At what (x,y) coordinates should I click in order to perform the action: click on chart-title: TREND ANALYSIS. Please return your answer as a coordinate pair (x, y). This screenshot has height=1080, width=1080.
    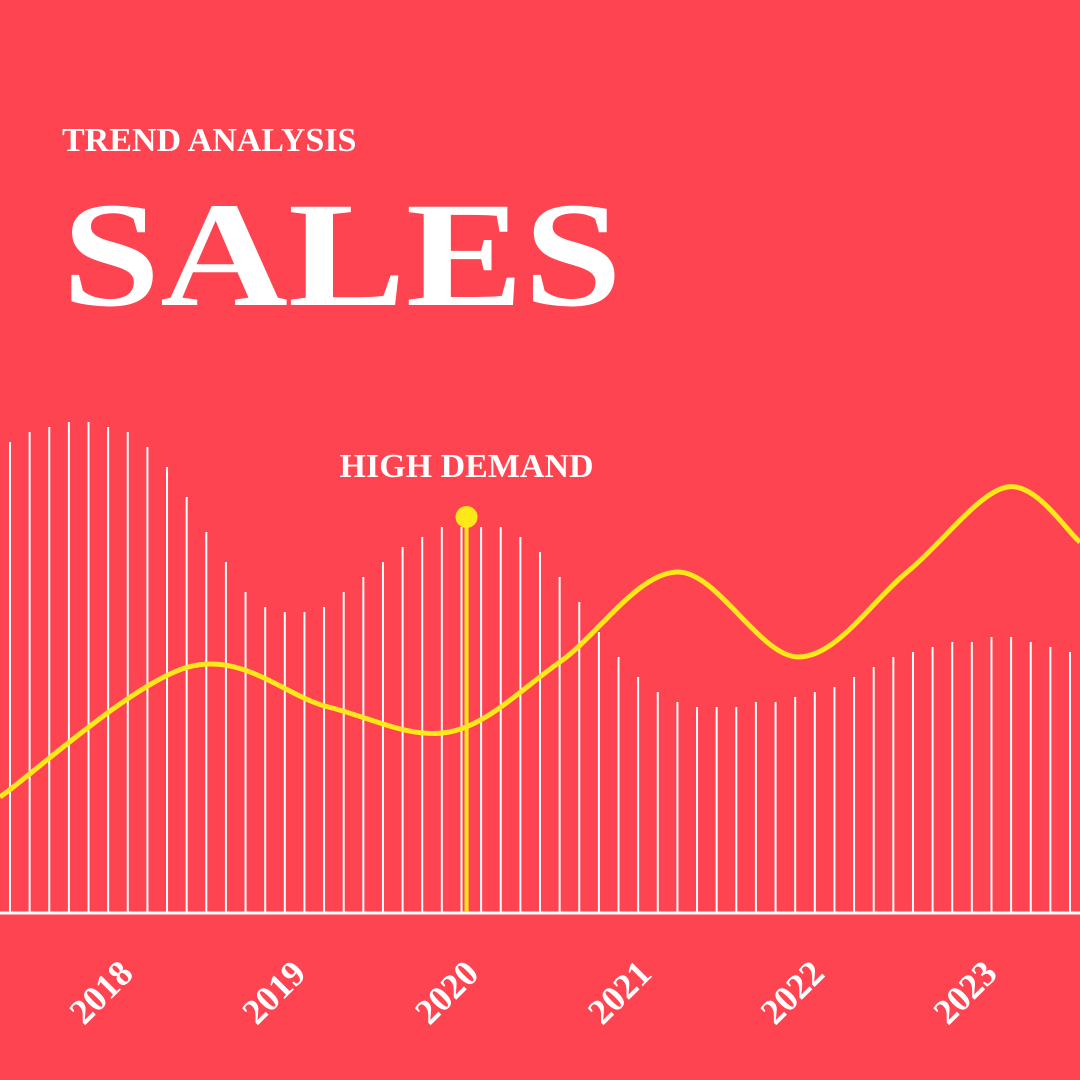
    Looking at the image, I should click on (209, 140).